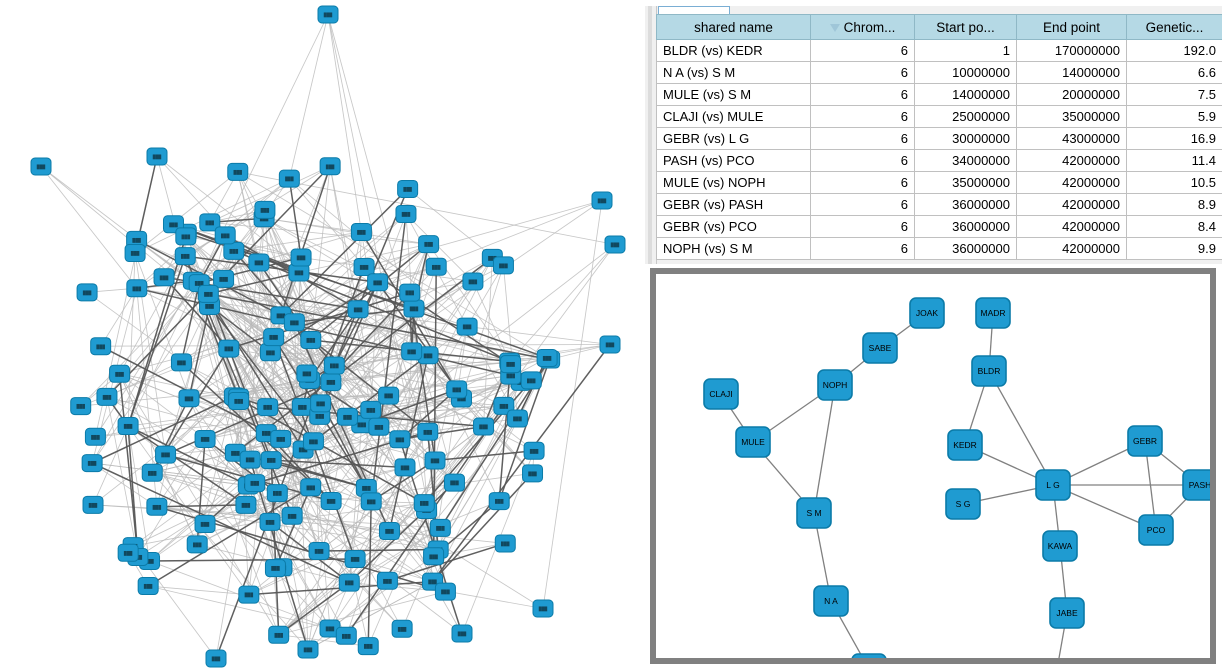 This screenshot has width=1222, height=669. I want to click on cell-genetic: 10.5, so click(1174, 182).